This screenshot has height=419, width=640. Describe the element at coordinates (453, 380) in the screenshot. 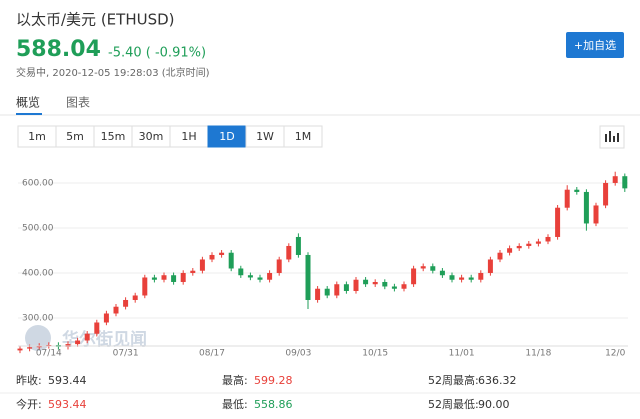

I see `stat-label: 52周最高:` at that location.